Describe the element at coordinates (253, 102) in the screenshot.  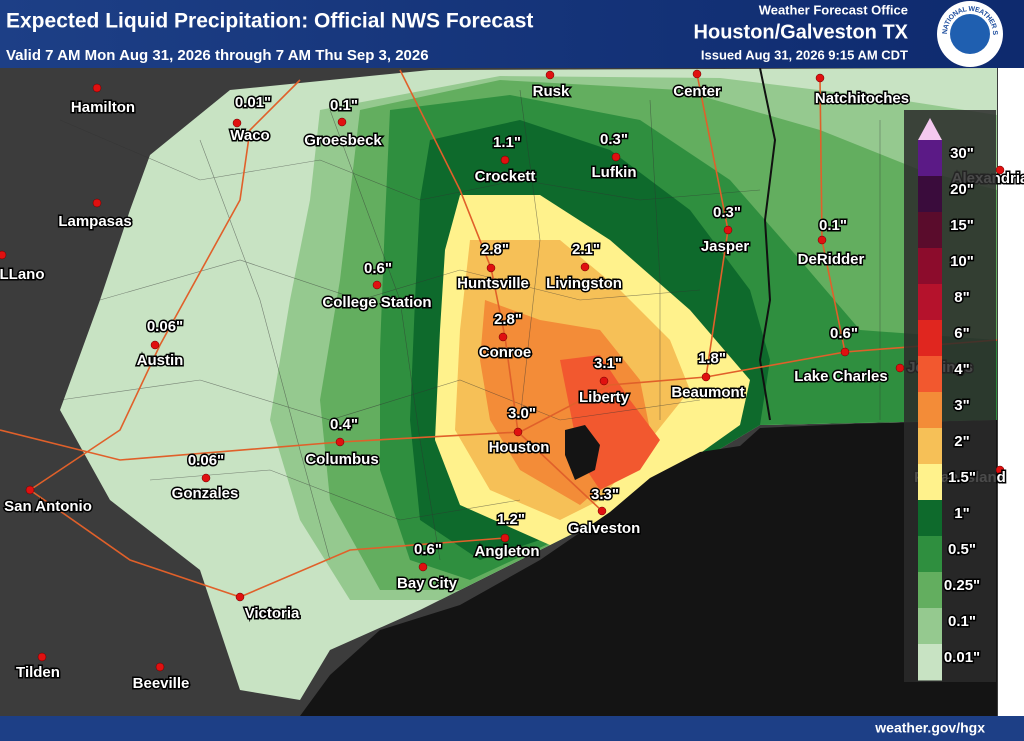
I see `rain-amount: 0.01"` at that location.